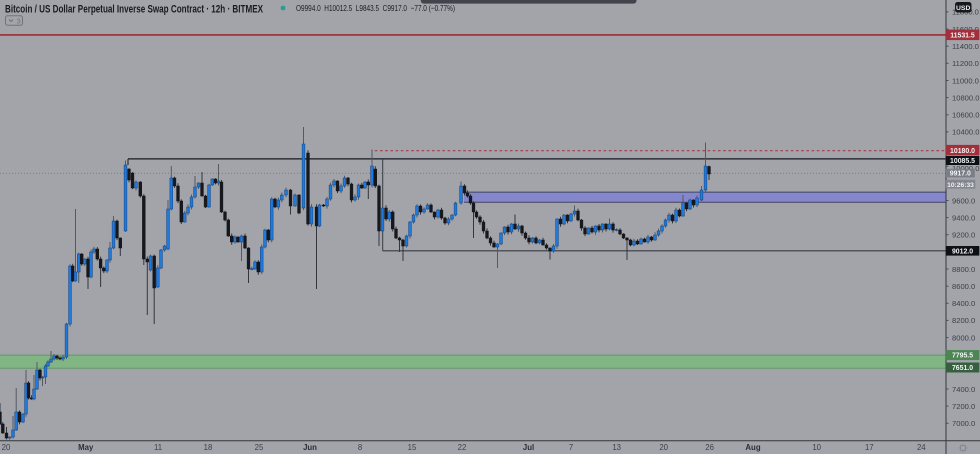 The height and width of the screenshot is (454, 980). I want to click on svg-text: 10800.0, so click(965, 97).